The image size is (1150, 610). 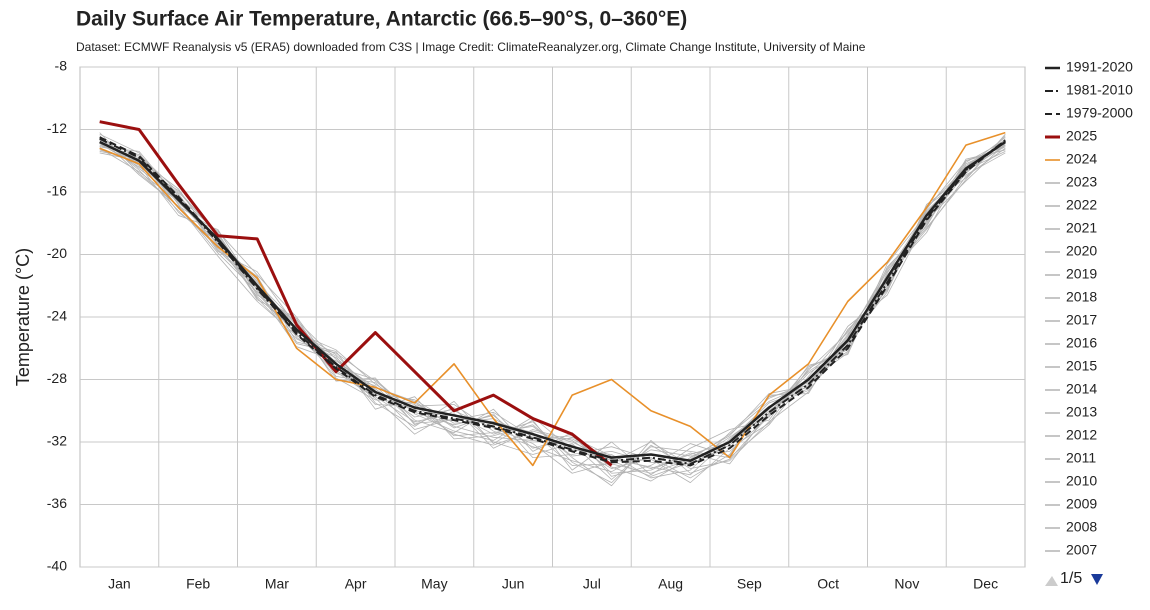 What do you see at coordinates (57, 316) in the screenshot?
I see `y-tick-label: -24` at bounding box center [57, 316].